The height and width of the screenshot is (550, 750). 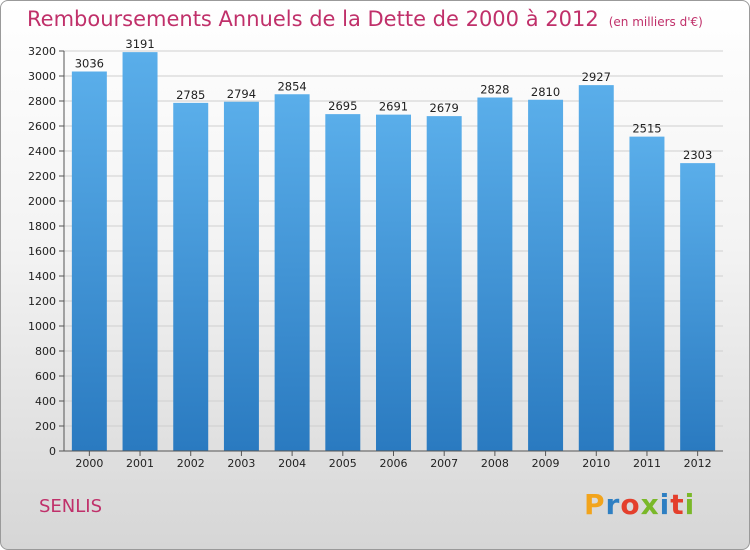 I want to click on bar-2009, so click(x=546, y=275).